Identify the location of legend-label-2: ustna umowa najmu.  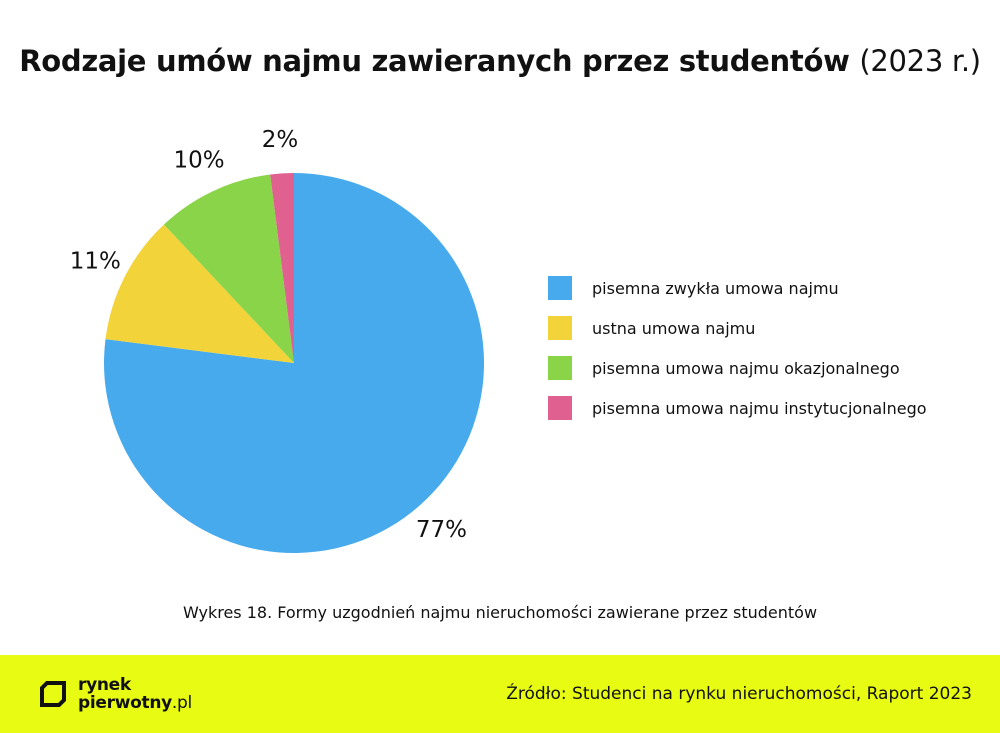
(674, 328).